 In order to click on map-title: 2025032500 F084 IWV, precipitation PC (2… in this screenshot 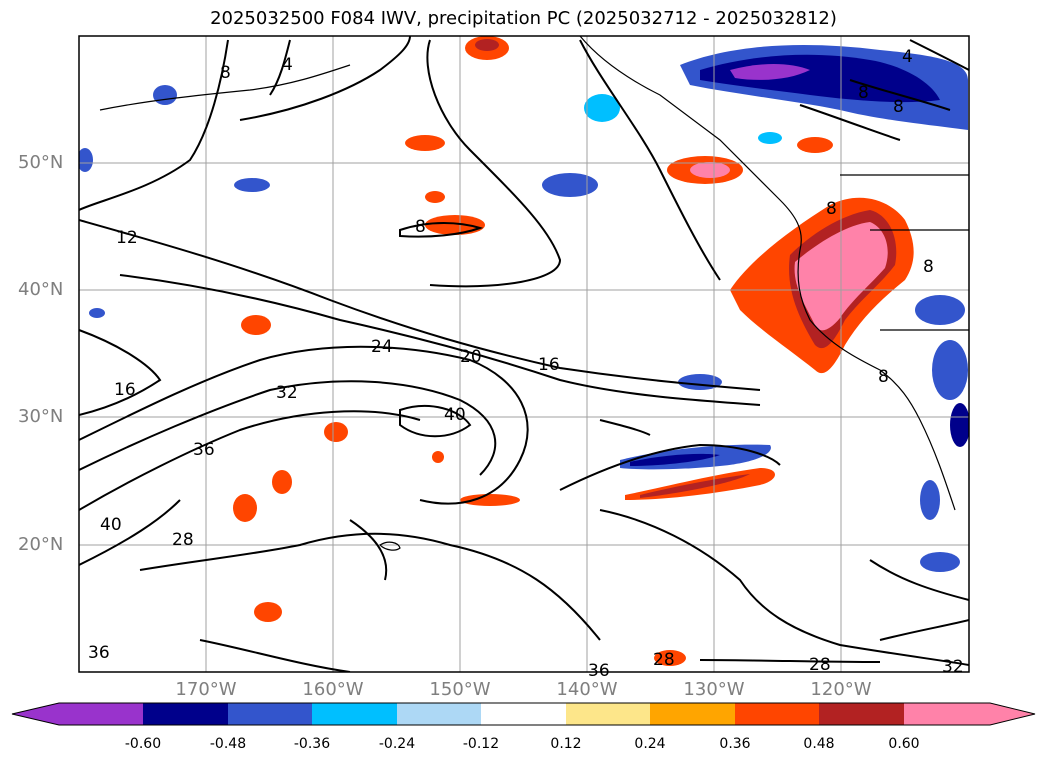, I will do `click(523, 18)`.